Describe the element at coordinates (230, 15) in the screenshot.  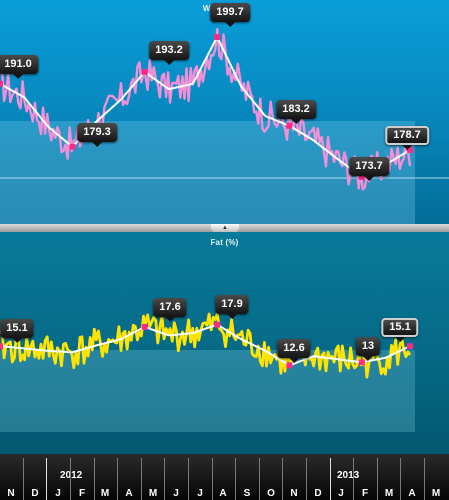
I see `weight-callout-4: 199.7` at that location.